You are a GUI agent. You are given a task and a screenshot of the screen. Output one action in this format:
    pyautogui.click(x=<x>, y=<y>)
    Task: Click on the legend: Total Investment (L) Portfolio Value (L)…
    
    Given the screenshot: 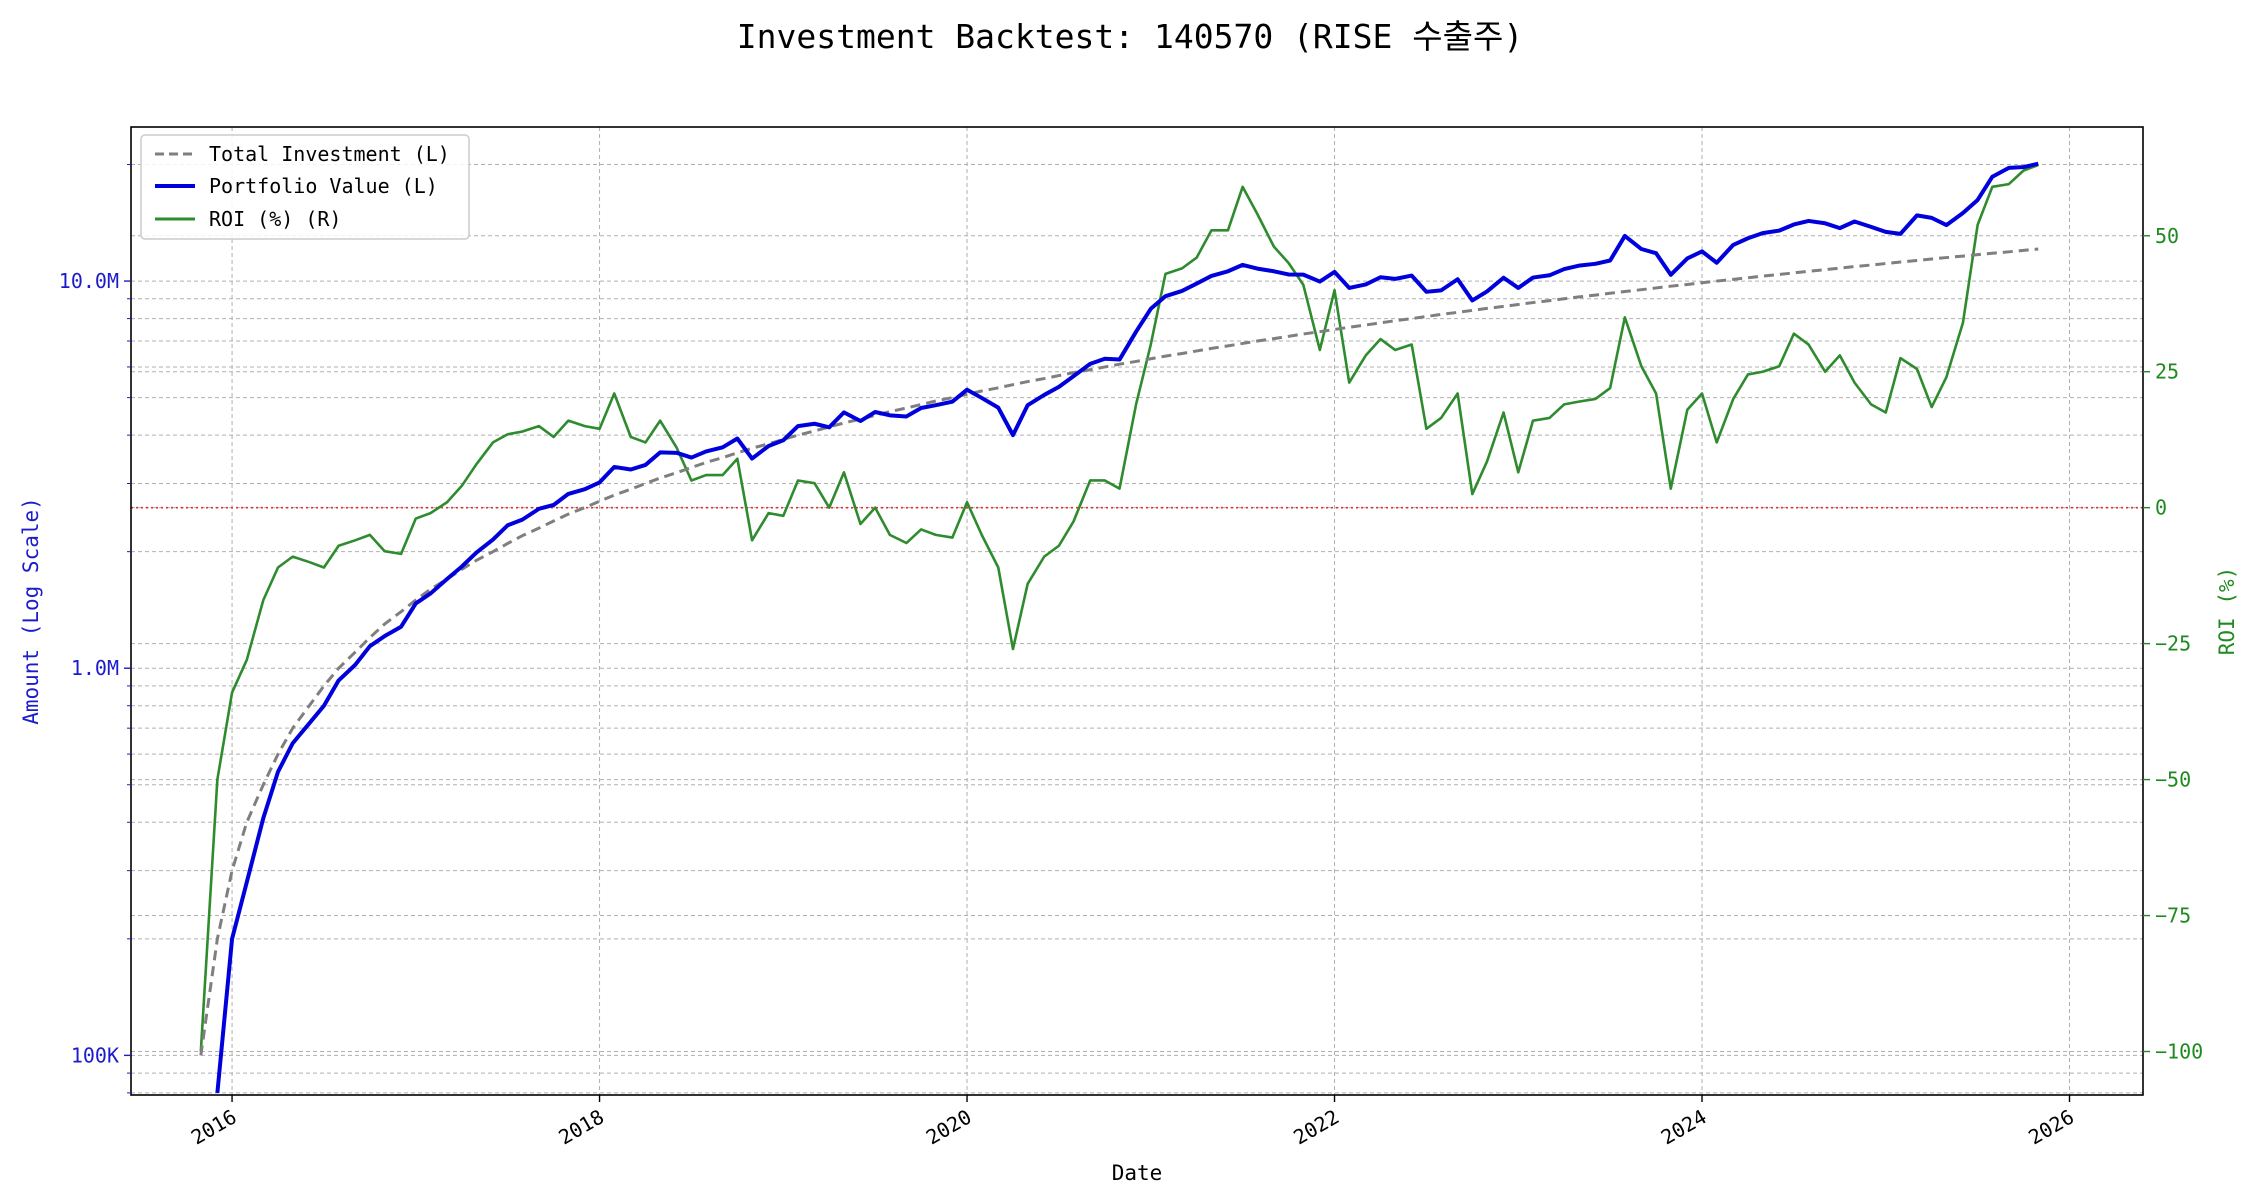 What is the action you would take?
    pyautogui.click(x=305, y=187)
    